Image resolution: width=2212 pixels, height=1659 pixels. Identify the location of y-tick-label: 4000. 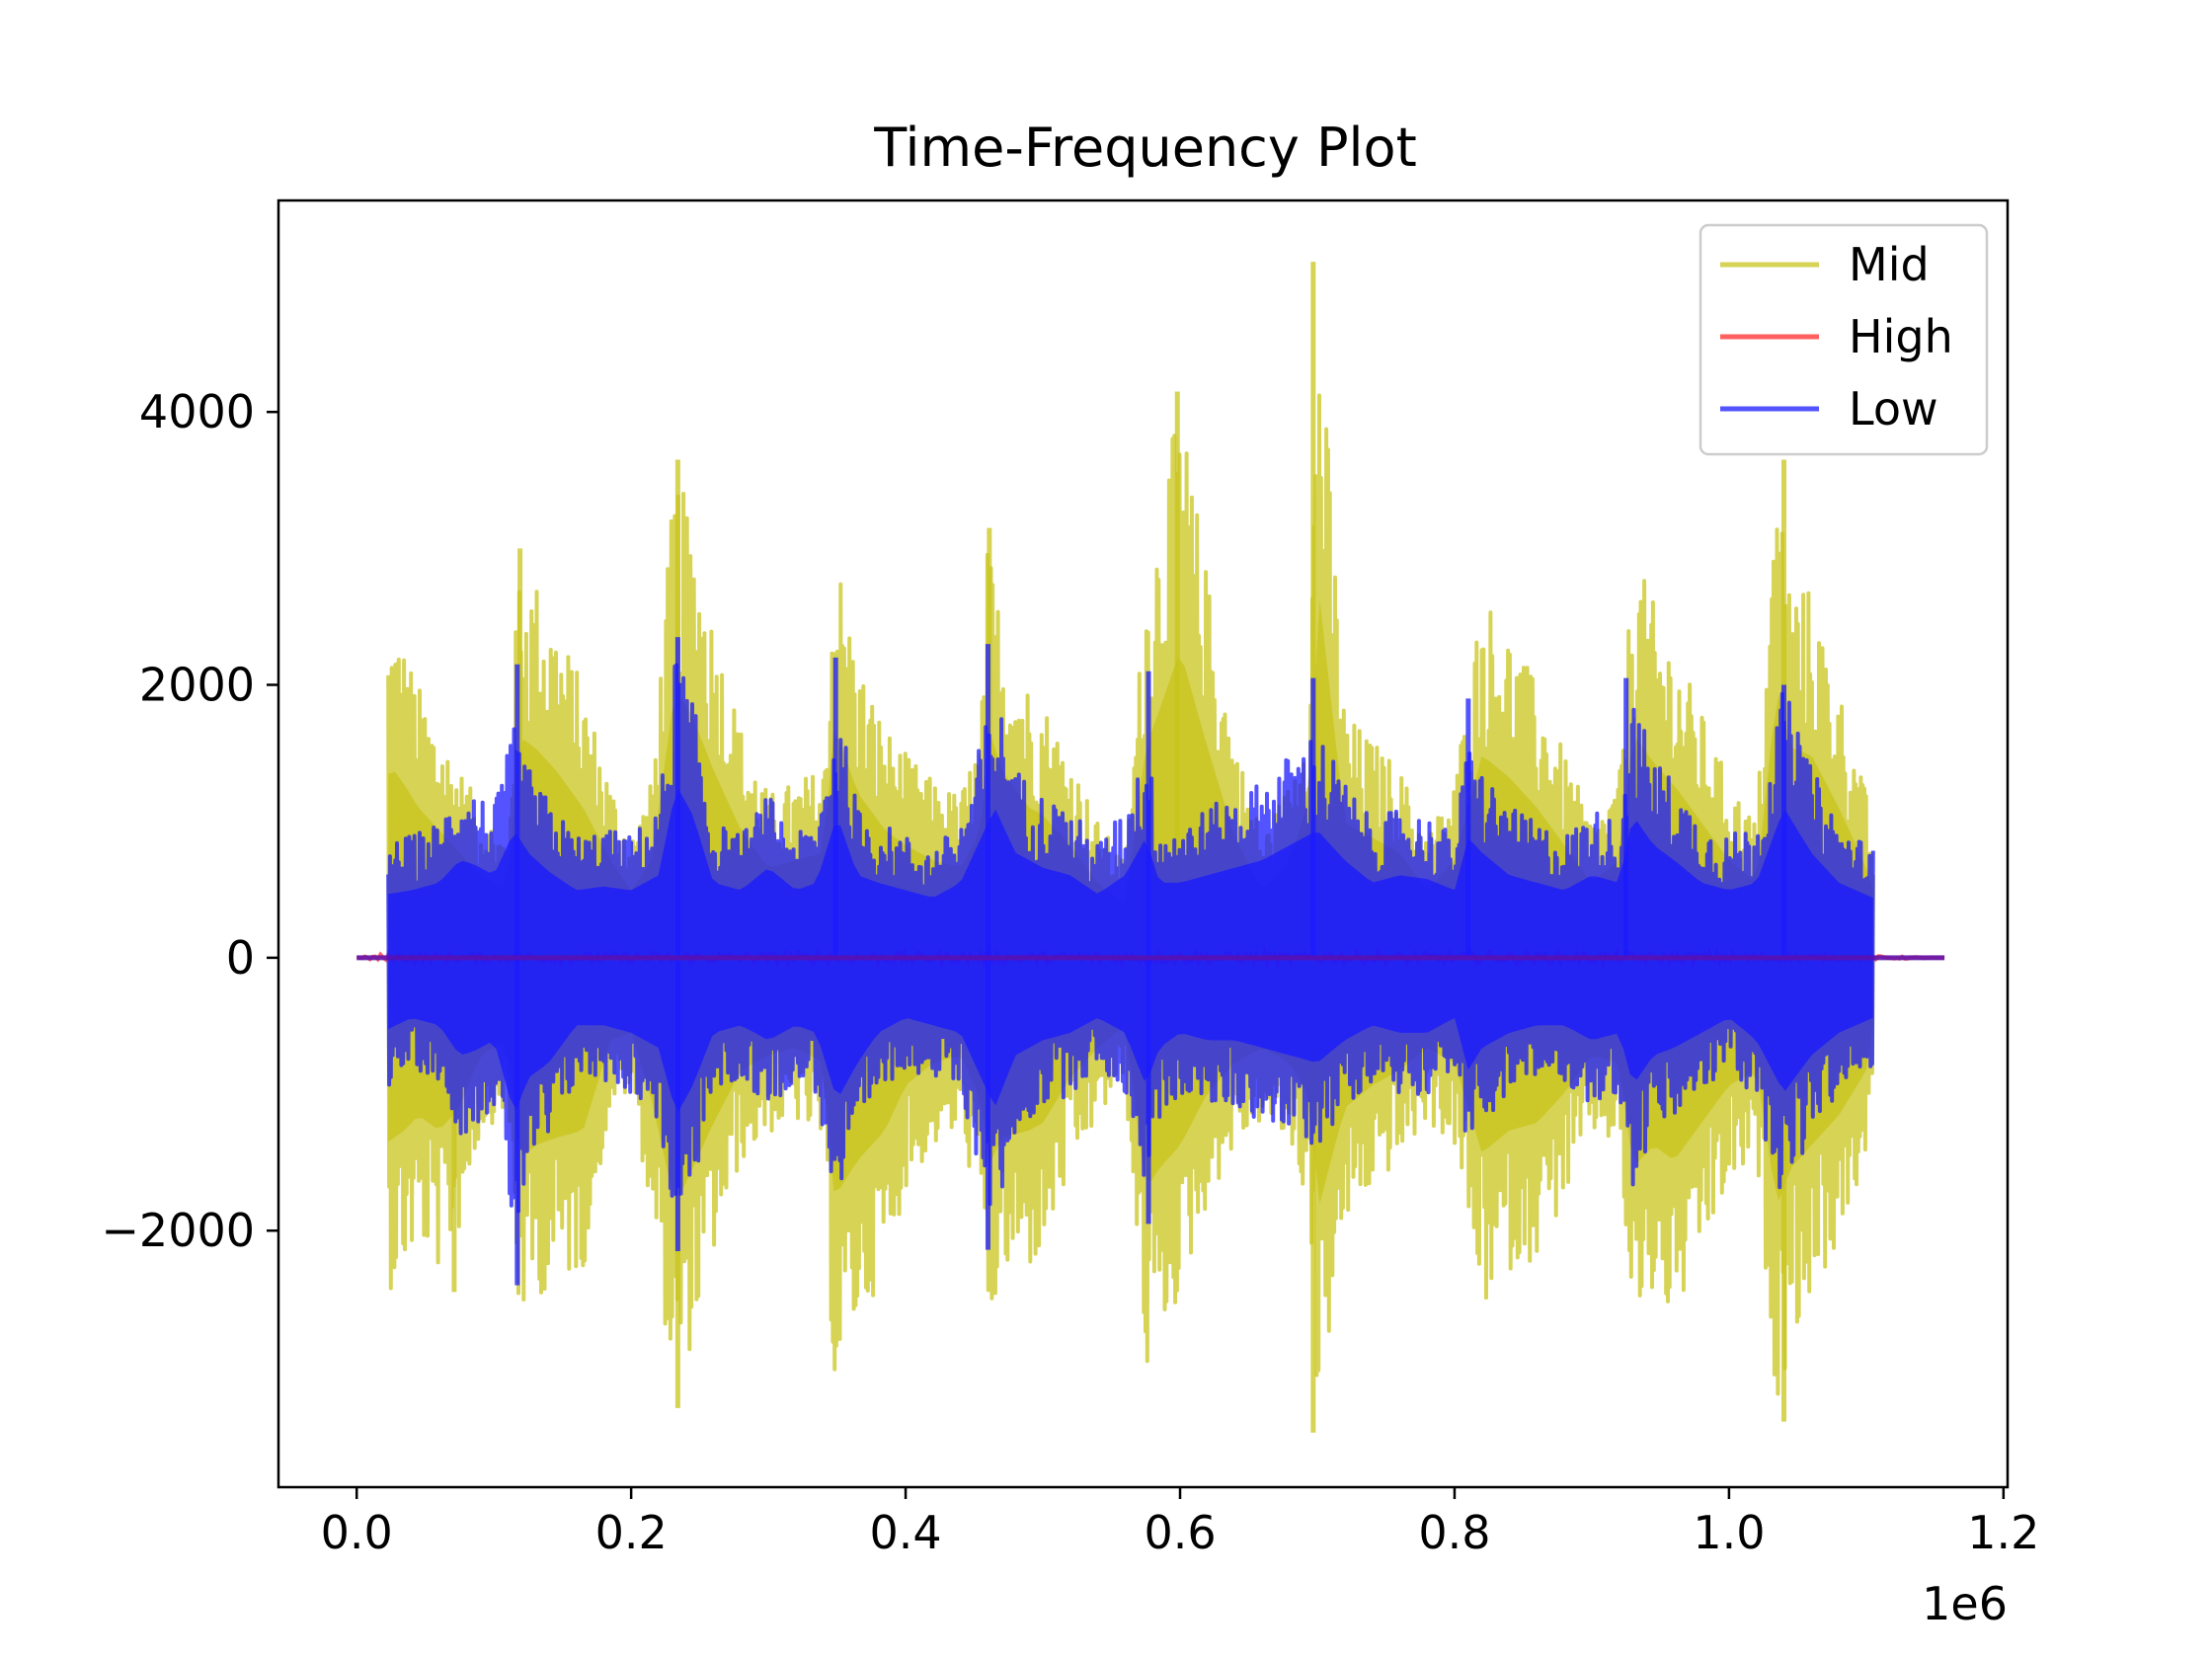
(197, 412).